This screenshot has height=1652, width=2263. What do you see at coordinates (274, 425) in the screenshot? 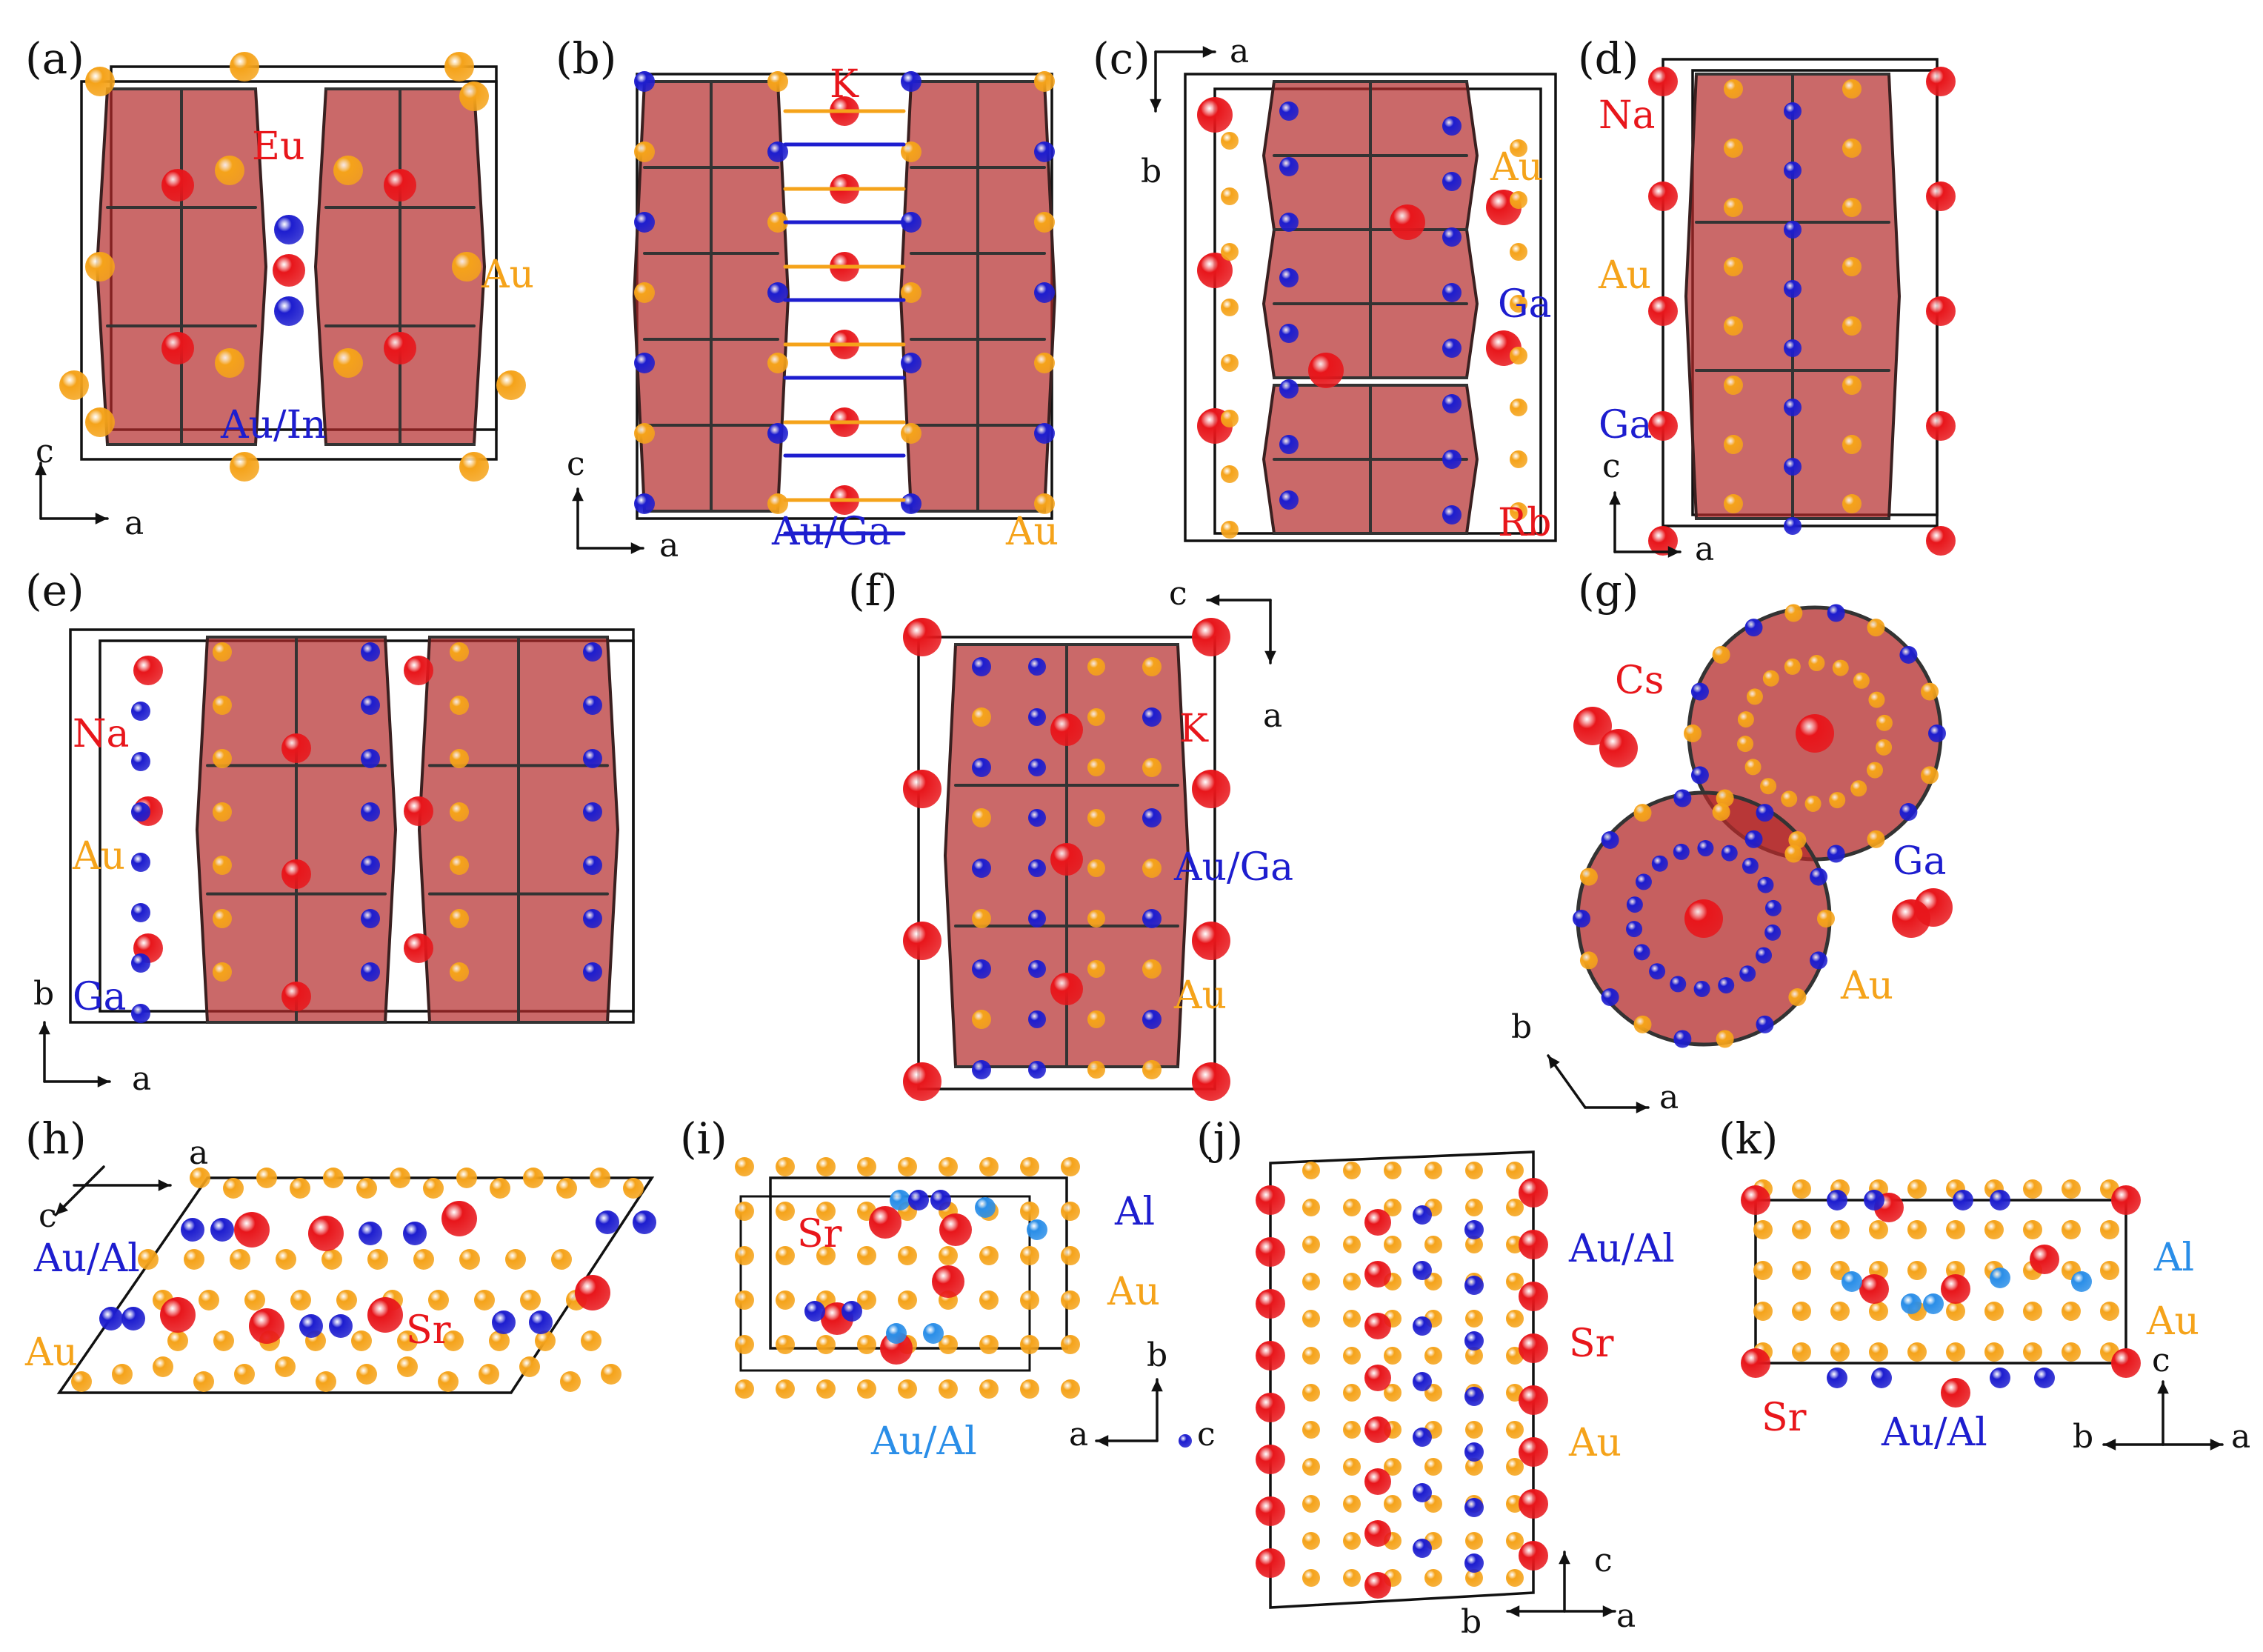
I see `element-label-a-auin: Au/In` at bounding box center [274, 425].